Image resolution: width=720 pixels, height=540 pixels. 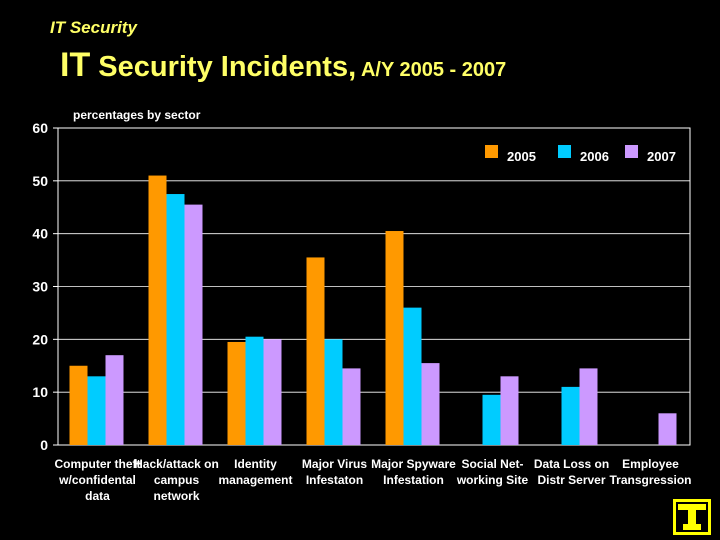 What do you see at coordinates (650, 472) in the screenshot?
I see `x-category-label: Employee Transgression` at bounding box center [650, 472].